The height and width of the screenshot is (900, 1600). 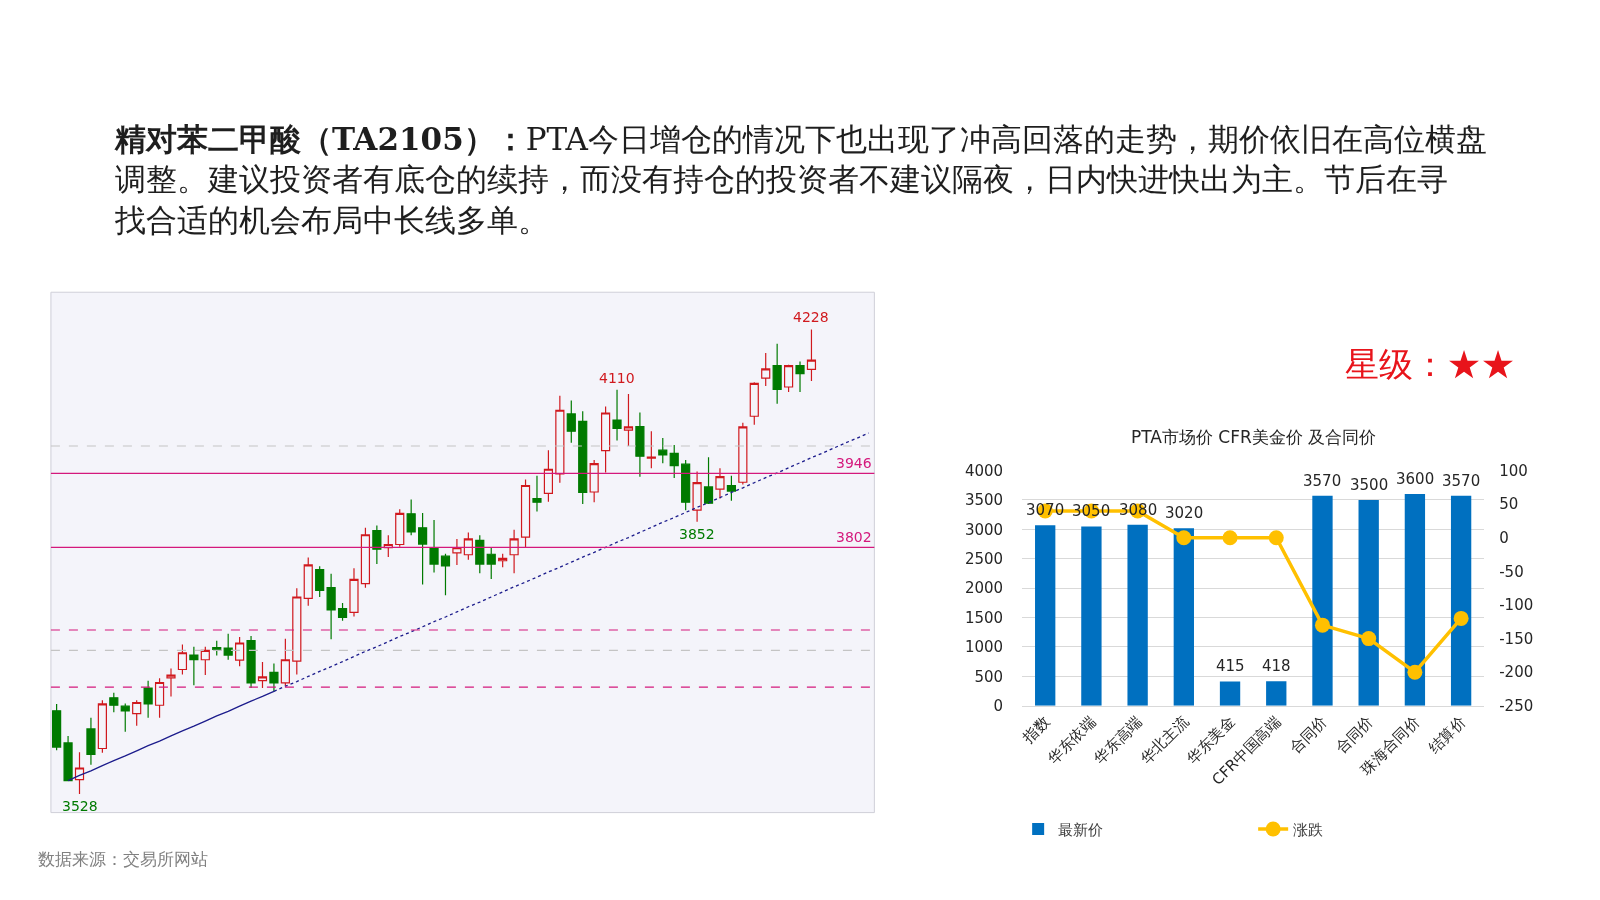 I want to click on legend-label: 最新价, so click(x=1081, y=829).